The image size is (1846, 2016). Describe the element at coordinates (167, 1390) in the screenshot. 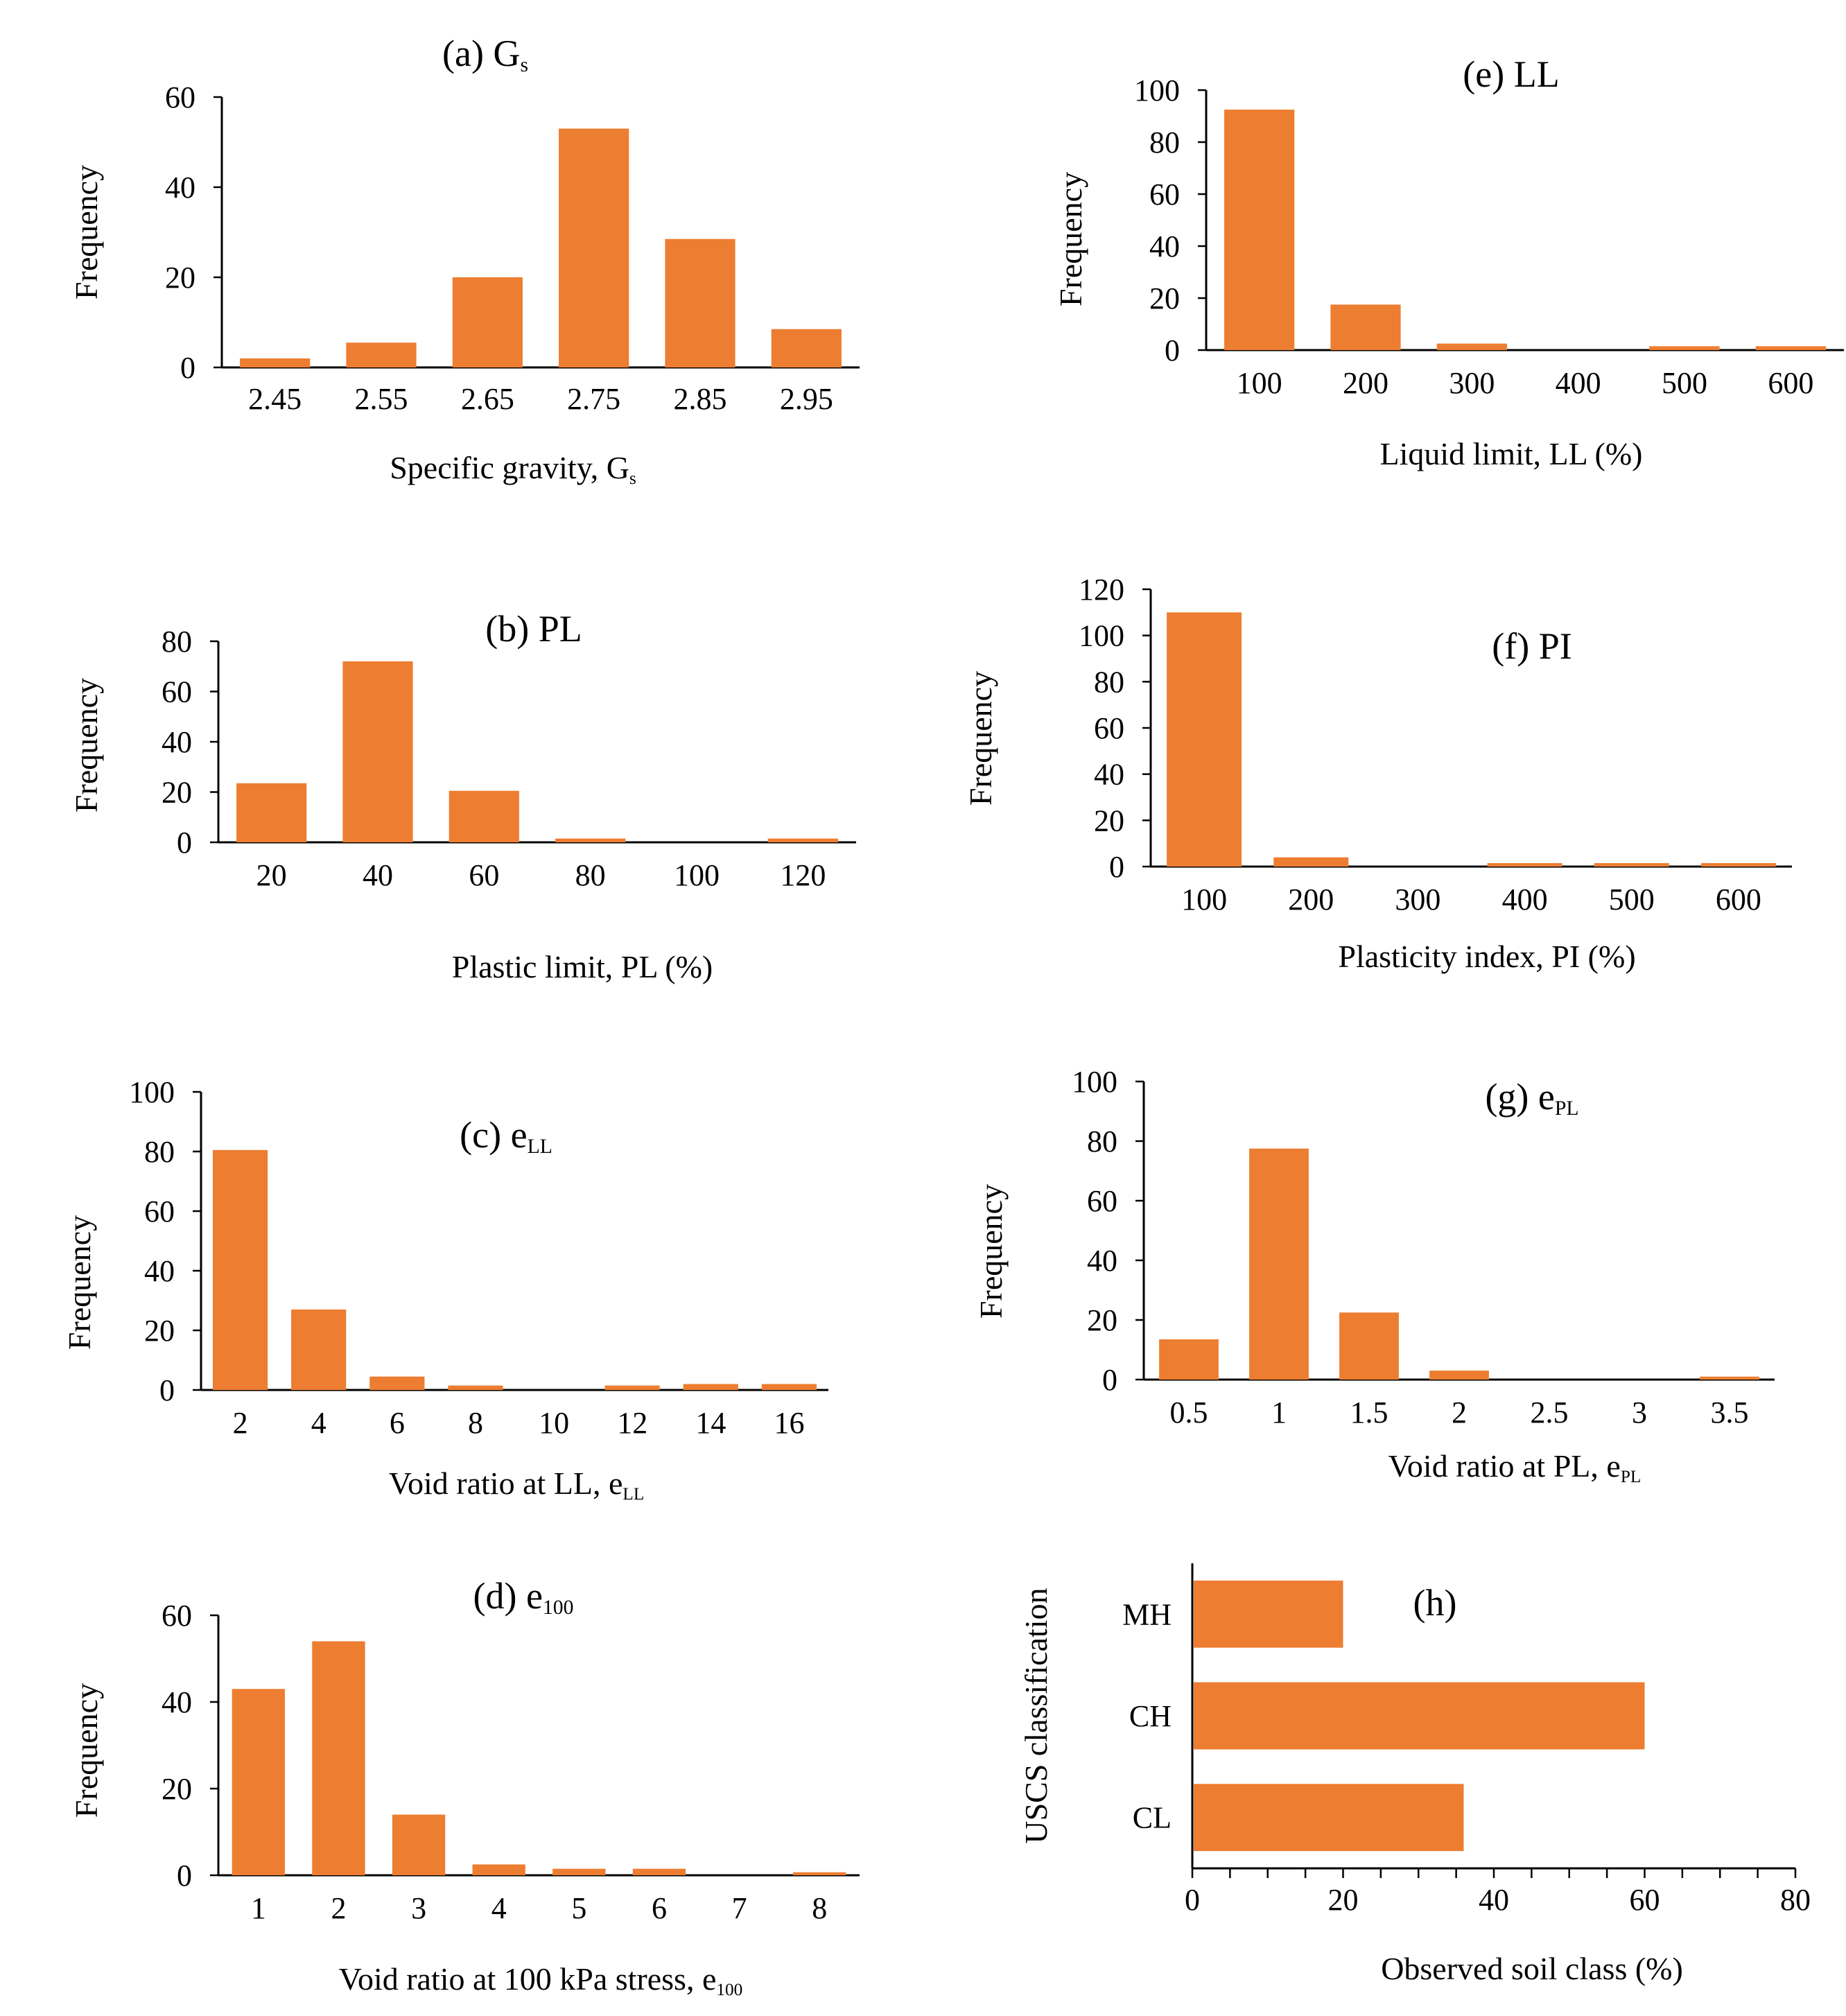

I see `panel-c-y-tick-label: 0` at that location.